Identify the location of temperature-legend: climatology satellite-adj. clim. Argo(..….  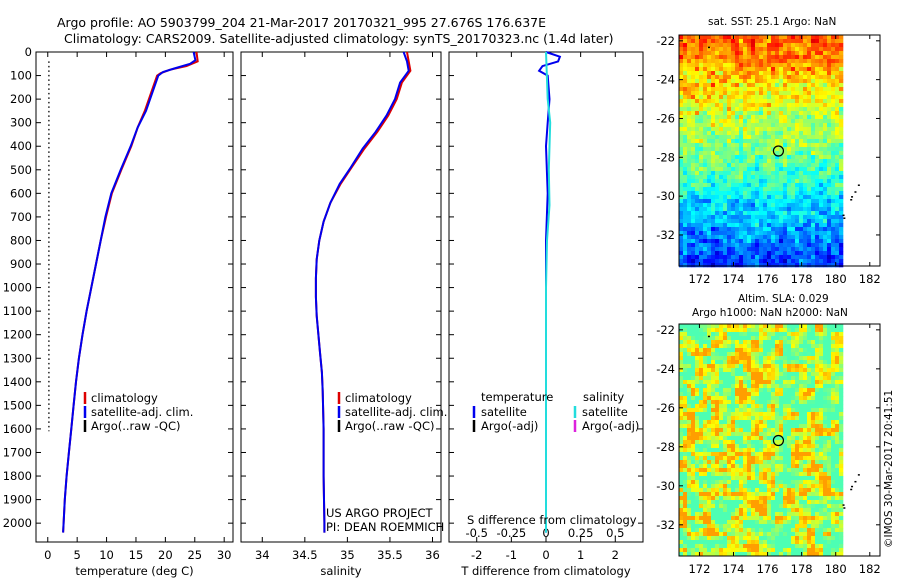
(138, 412).